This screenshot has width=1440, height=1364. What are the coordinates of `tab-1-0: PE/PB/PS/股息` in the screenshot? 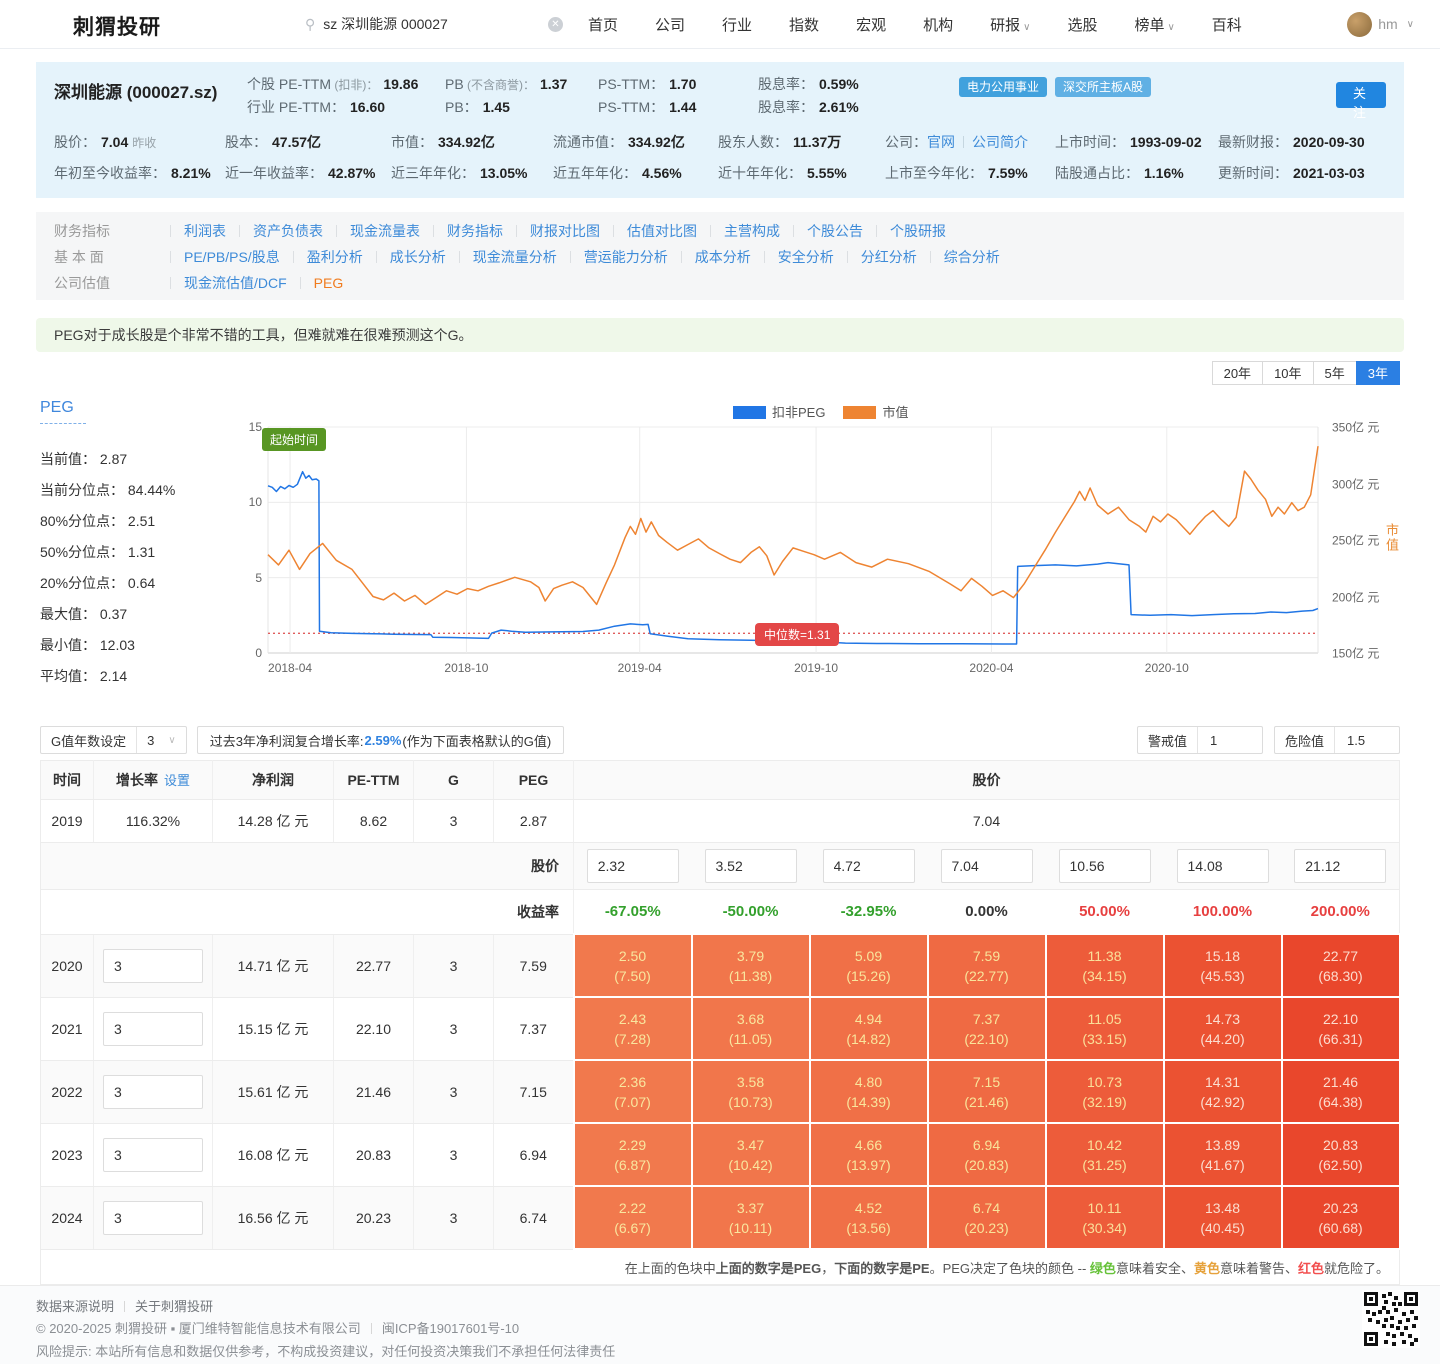 It's located at (218, 257).